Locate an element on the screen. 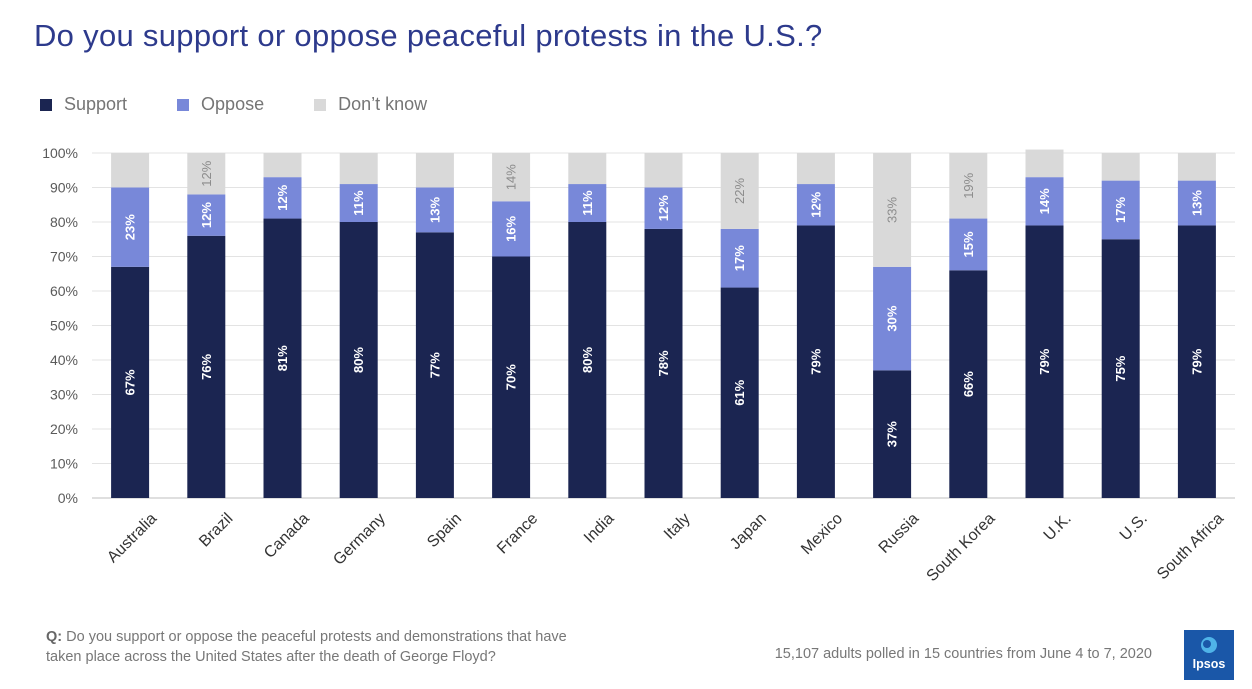 Image resolution: width=1252 pixels, height=689 pixels. data-label: 22% is located at coordinates (739, 191).